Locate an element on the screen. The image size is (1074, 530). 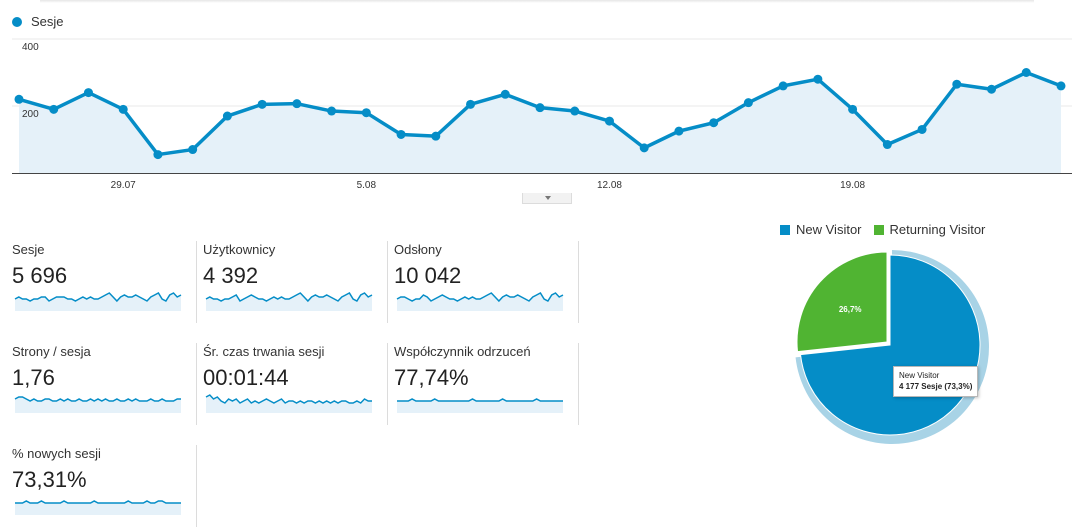
visitor-pie-chart: 26,7% is located at coordinates (892, 347).